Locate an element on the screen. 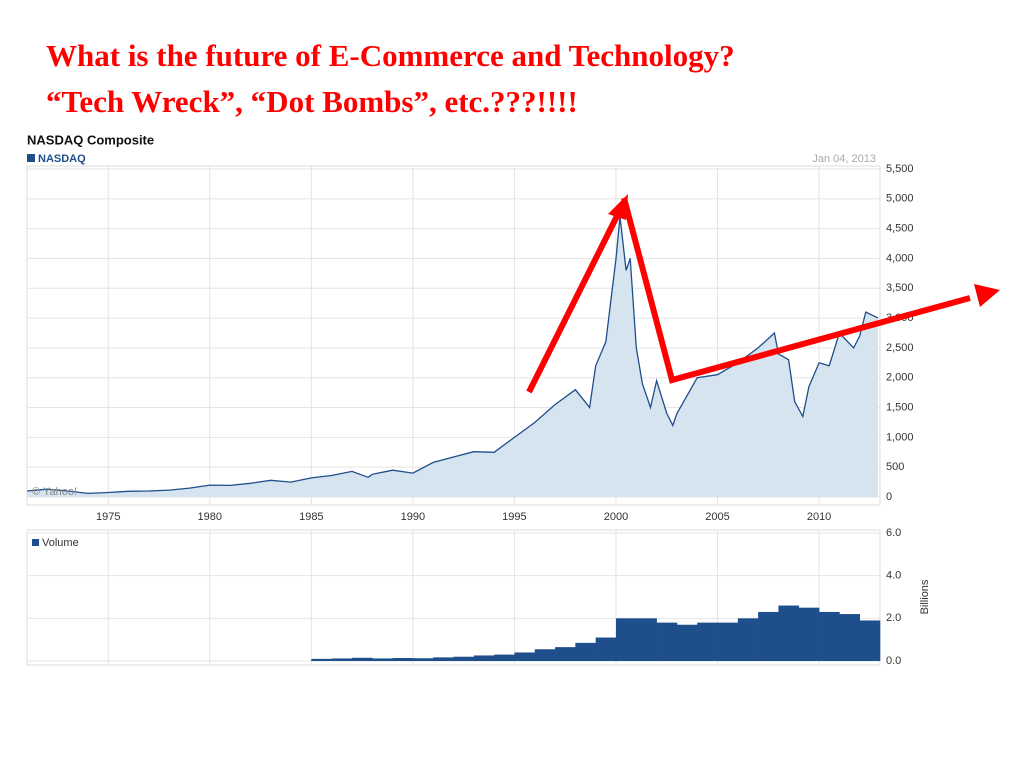 This screenshot has height=768, width=1024. chart-title: NASDAQ Composite is located at coordinates (90, 139).